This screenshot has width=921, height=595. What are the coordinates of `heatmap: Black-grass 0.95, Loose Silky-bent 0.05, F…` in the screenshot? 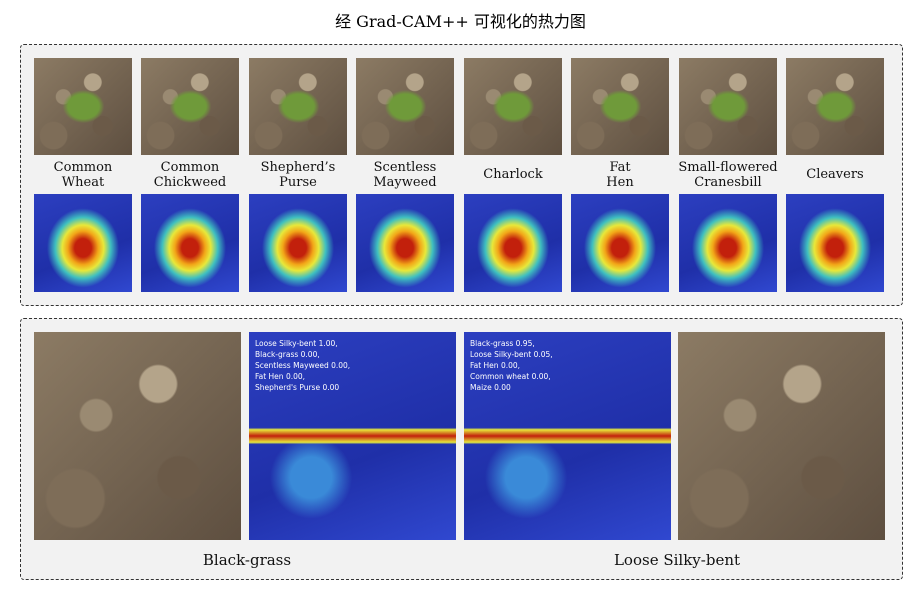 It's located at (567, 436).